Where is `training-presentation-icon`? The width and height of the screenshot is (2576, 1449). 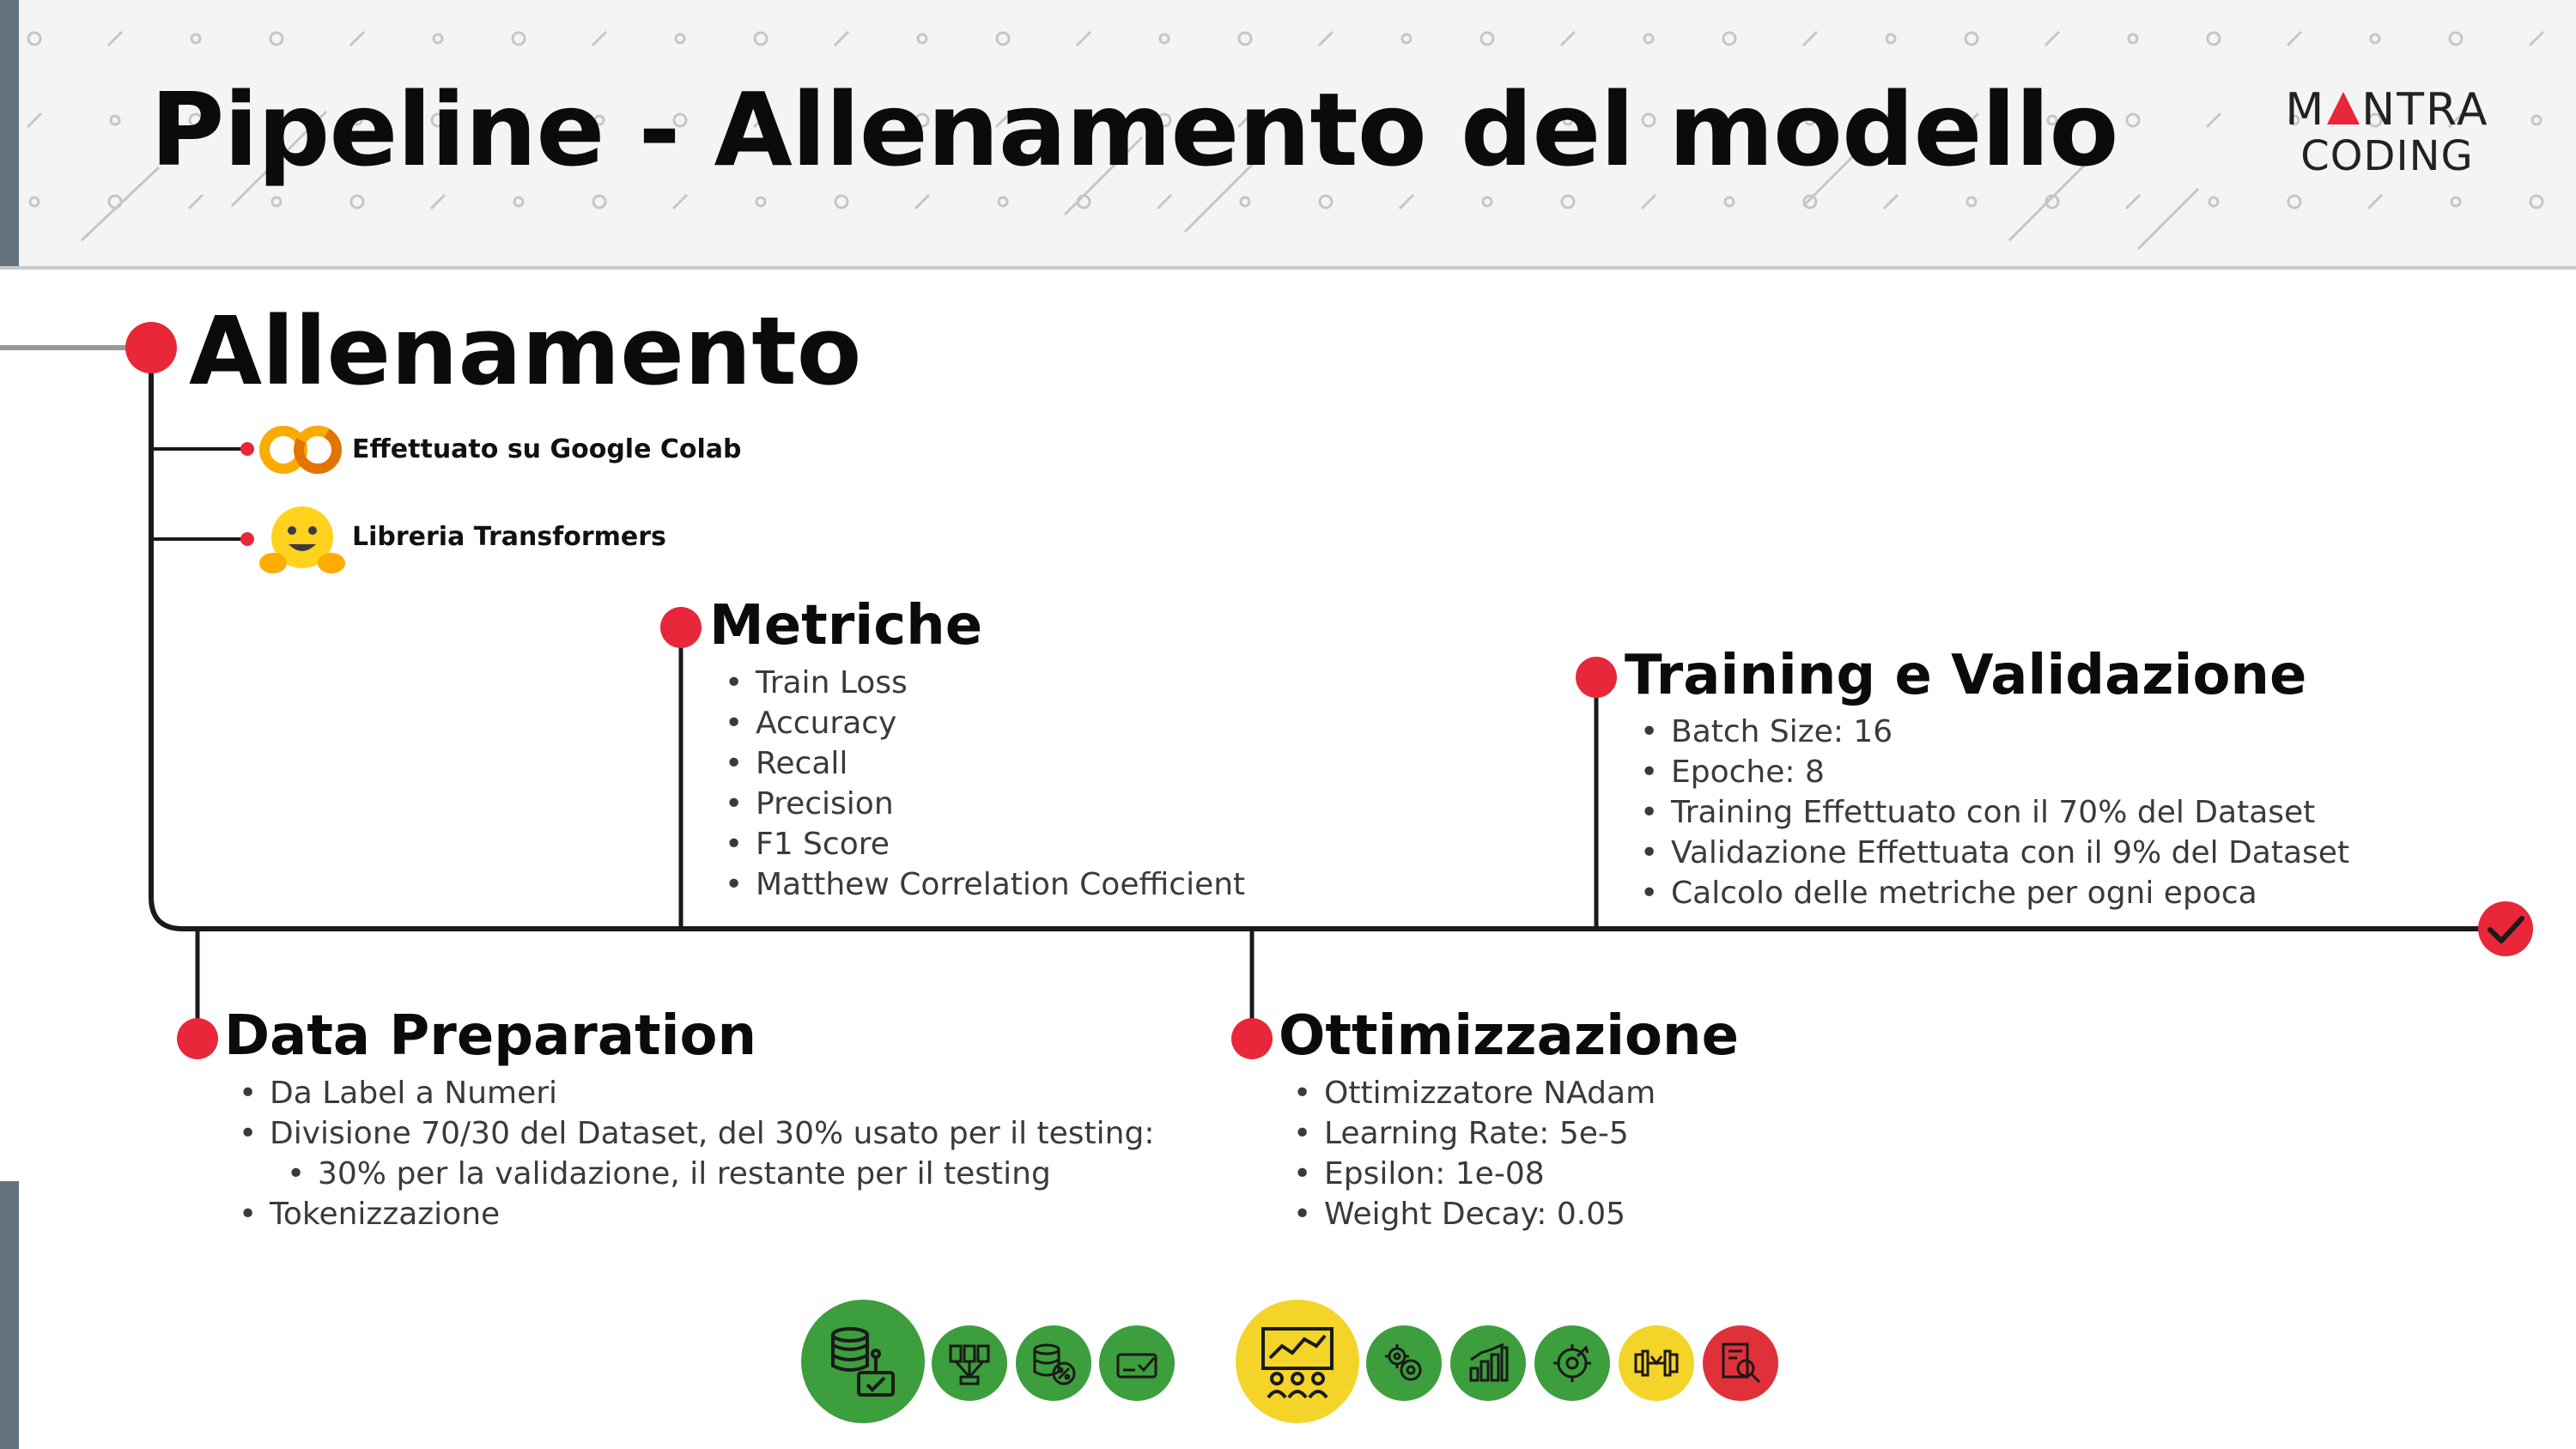 training-presentation-icon is located at coordinates (1297, 1361).